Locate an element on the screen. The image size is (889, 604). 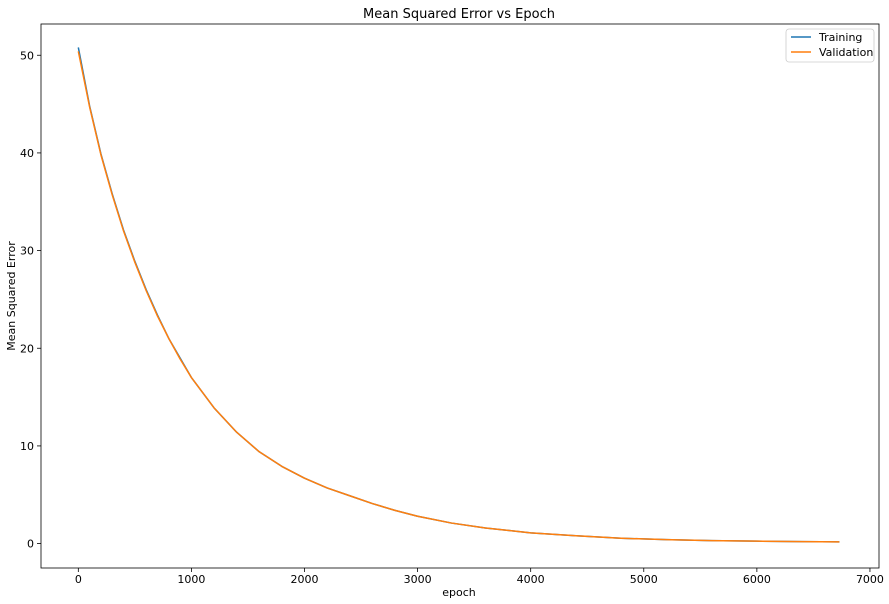
x-tick-label-4: 4000 is located at coordinates (531, 579).